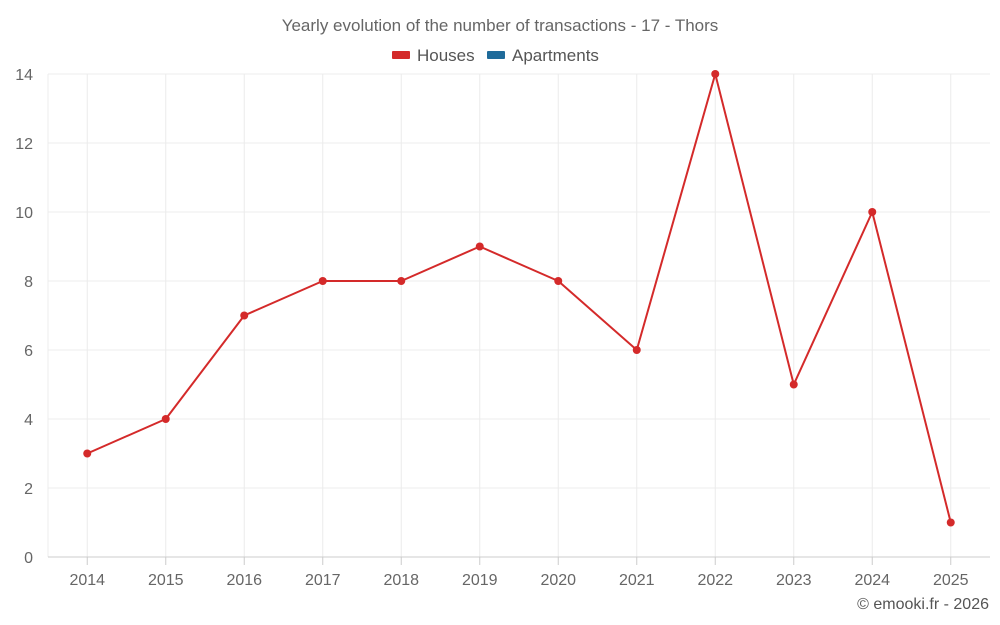 This screenshot has height=625, width=1000. Describe the element at coordinates (24, 317) in the screenshot. I see `y-axis: 0 2 4 6 8 10 12 14` at that location.